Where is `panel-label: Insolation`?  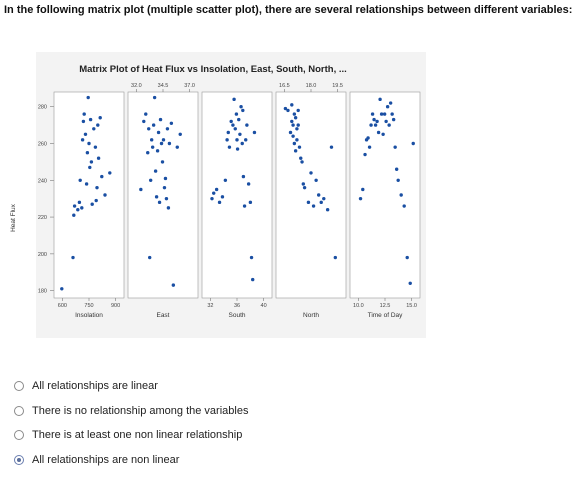
panel-label: Insolation is located at coordinates (89, 315).